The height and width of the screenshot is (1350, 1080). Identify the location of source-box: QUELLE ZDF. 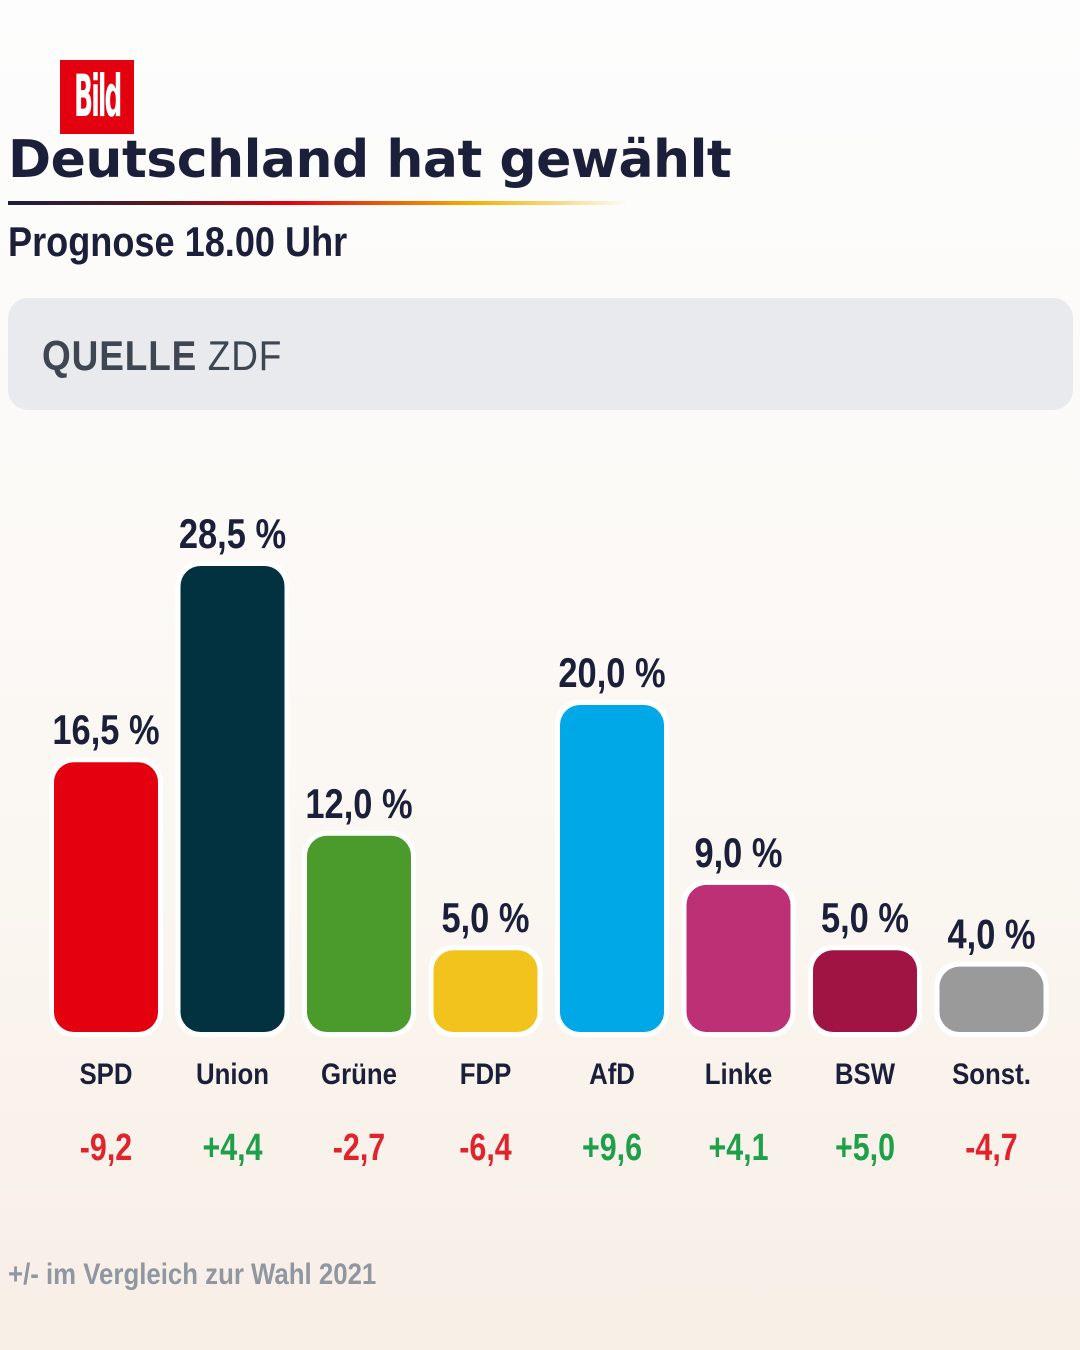
(540, 354).